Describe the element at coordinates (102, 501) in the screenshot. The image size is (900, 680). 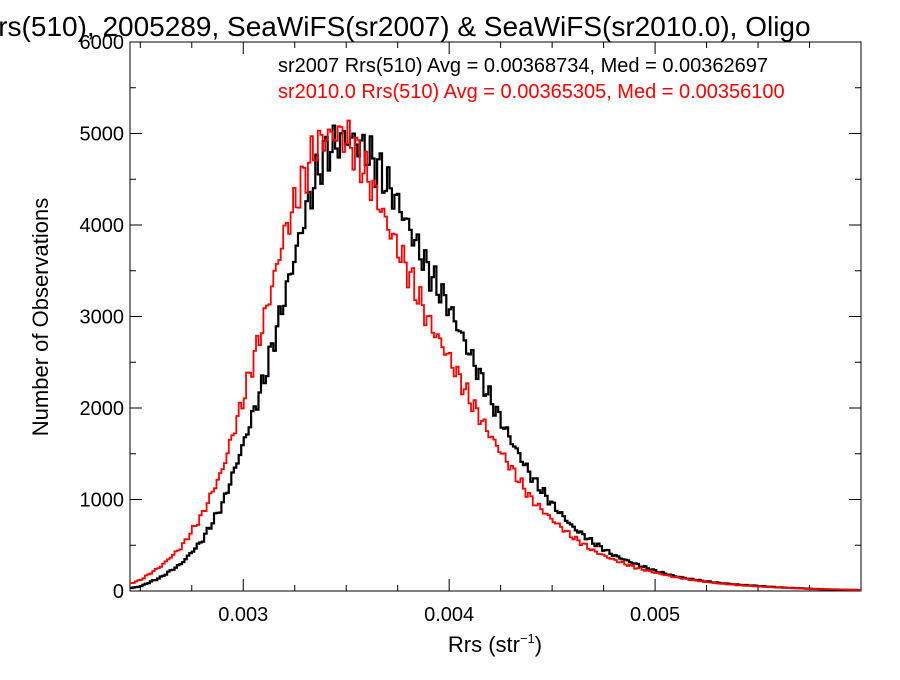
I see `y-tick-label-1: 1000` at that location.